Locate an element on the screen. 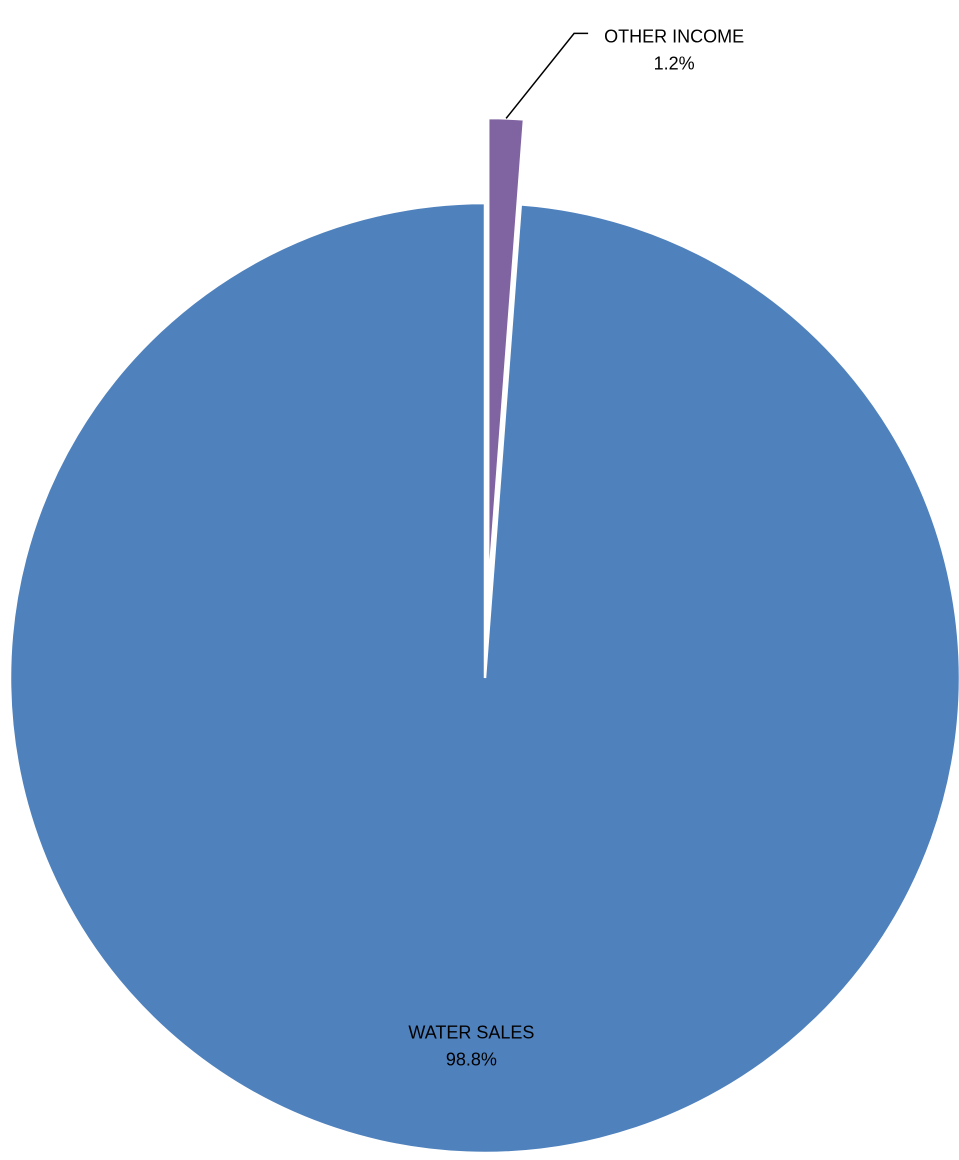 This screenshot has width=959, height=1160. slice-value-label-other-income: 1.2% is located at coordinates (674, 63).